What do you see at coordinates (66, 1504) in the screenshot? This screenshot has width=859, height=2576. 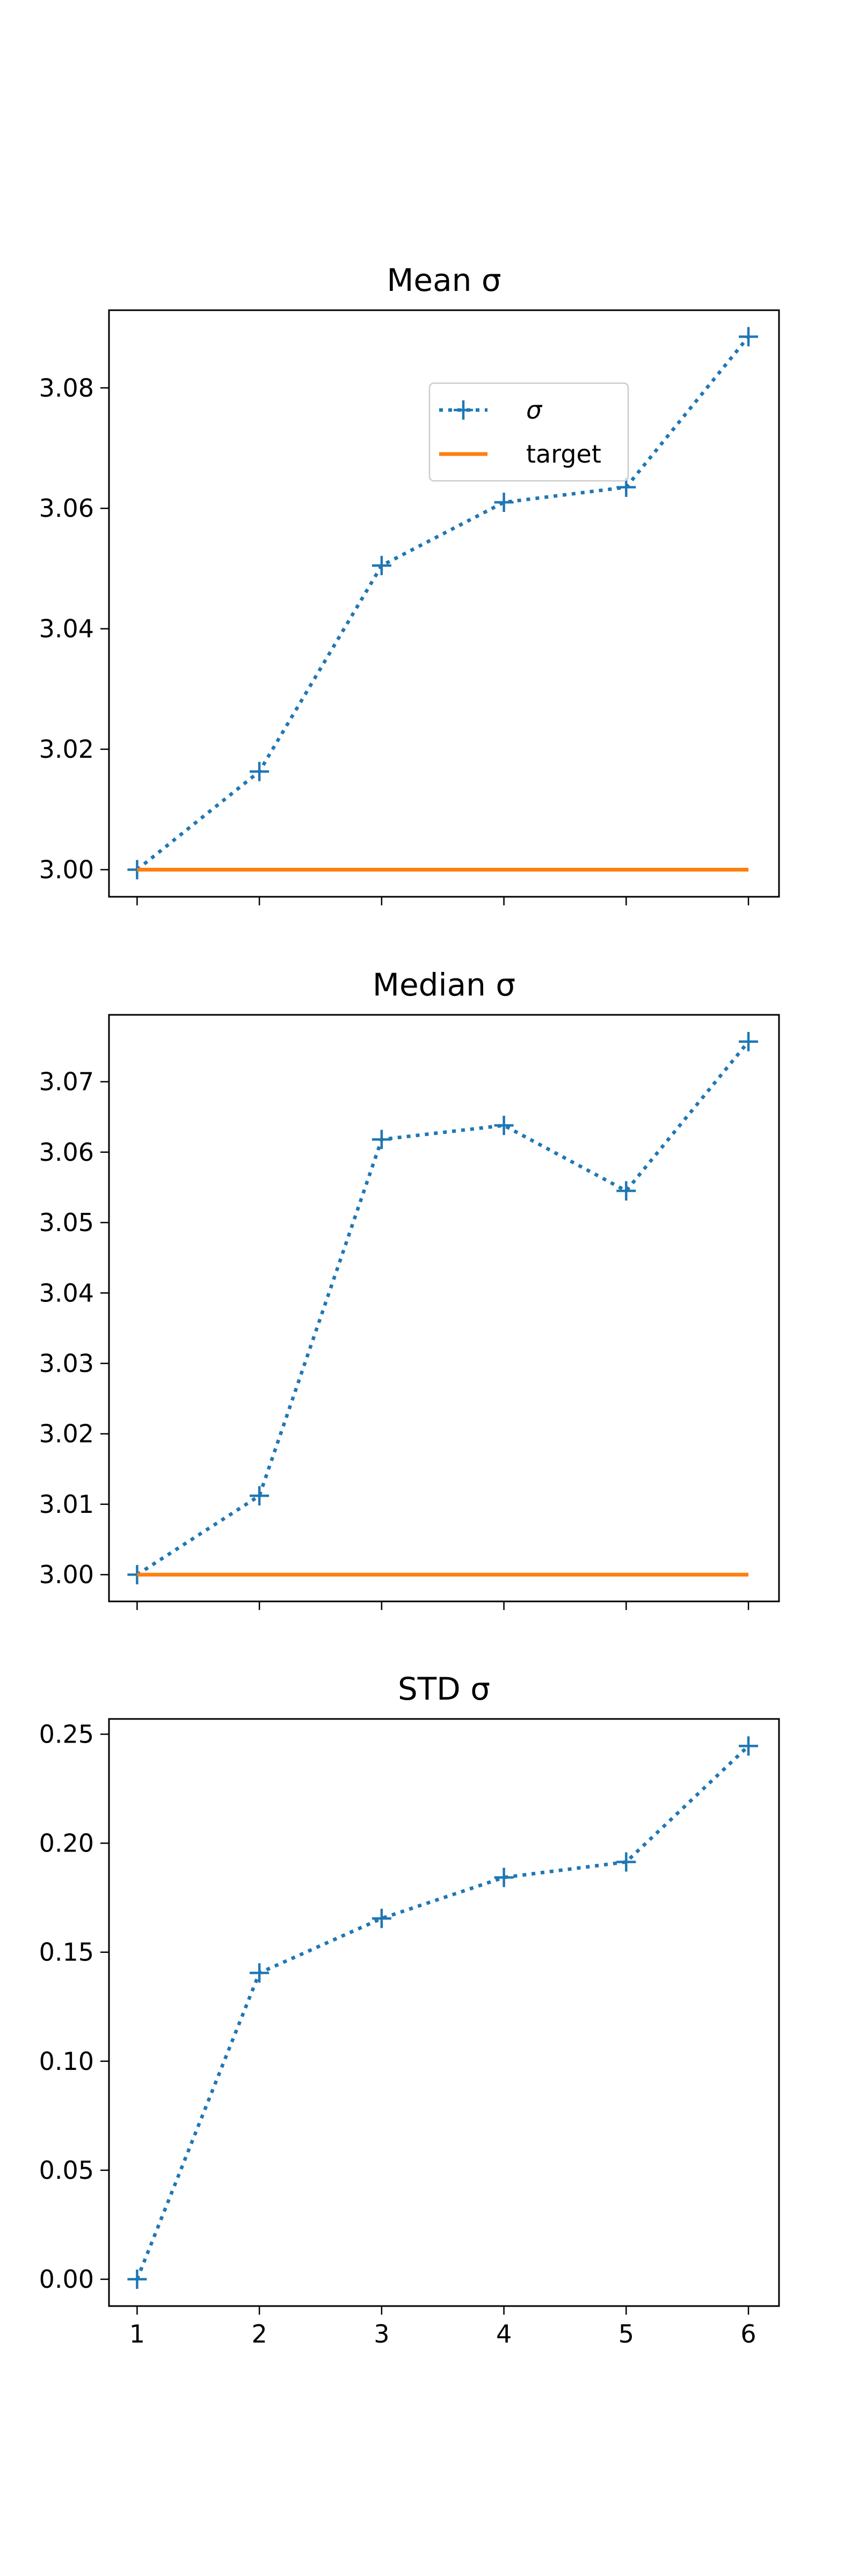 I see `y-tick-label: 3.01` at bounding box center [66, 1504].